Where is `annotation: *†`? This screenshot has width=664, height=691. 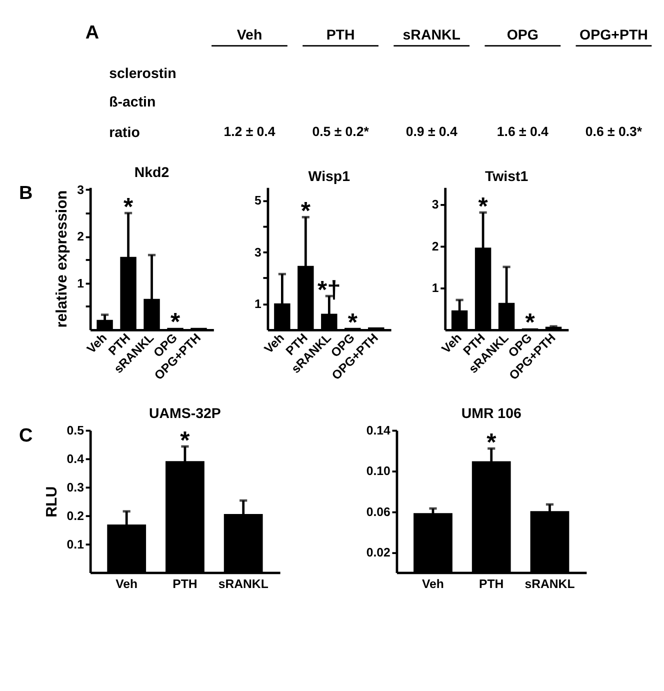
annotation: *† is located at coordinates (329, 290).